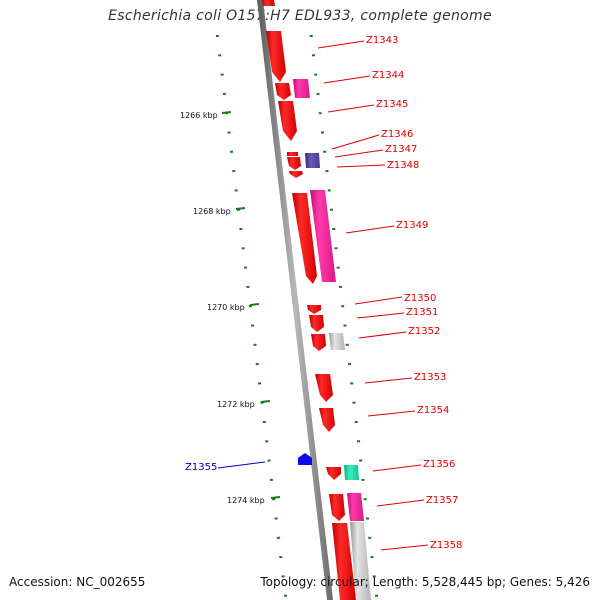 The image size is (600, 600). I want to click on gene-z1354-arrow, so click(327, 420).